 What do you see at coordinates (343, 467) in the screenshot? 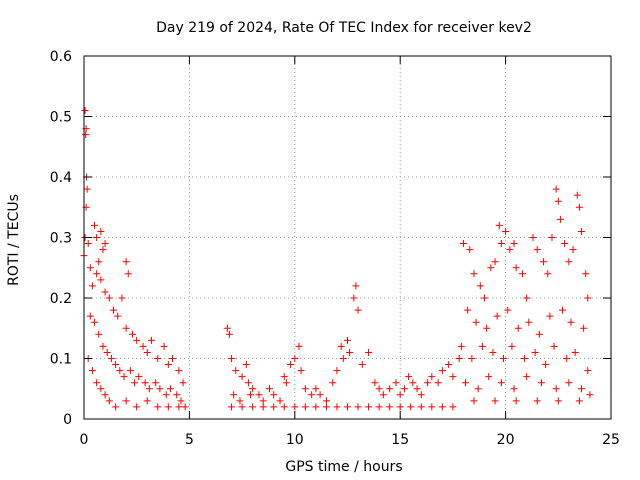
I see `x-axis-title: GPS time / hours` at bounding box center [343, 467].